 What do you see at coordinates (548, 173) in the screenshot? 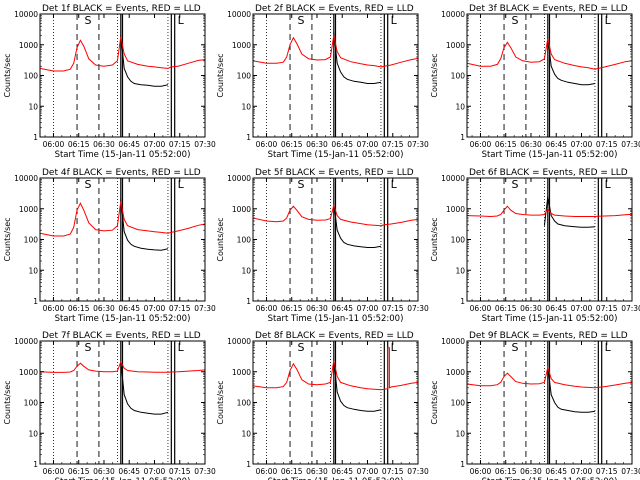
I see `panel-title: Det 6f BLACK = Events, RED = LLD` at bounding box center [548, 173].